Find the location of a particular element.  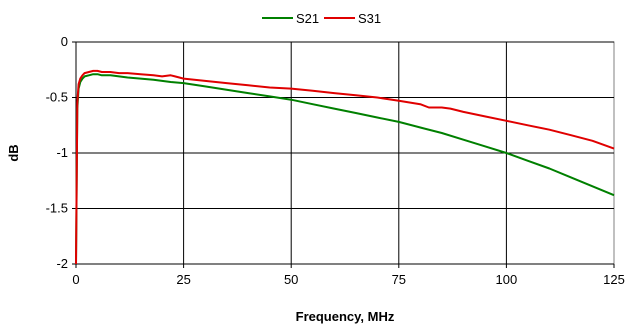

x-tick-label: 25 is located at coordinates (183, 279).